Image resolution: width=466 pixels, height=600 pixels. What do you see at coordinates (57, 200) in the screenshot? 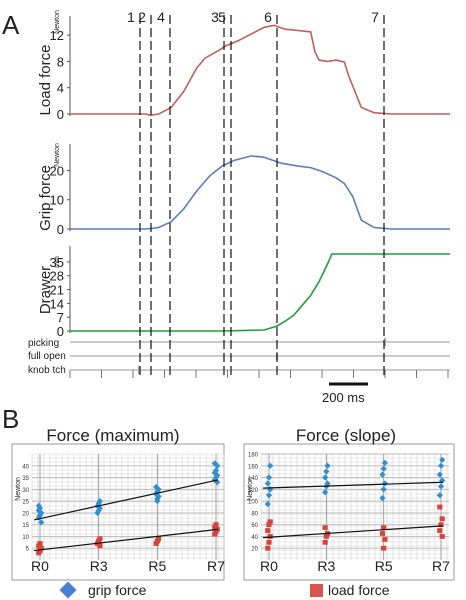
I see `grip-ytick-label: 10` at bounding box center [57, 200].